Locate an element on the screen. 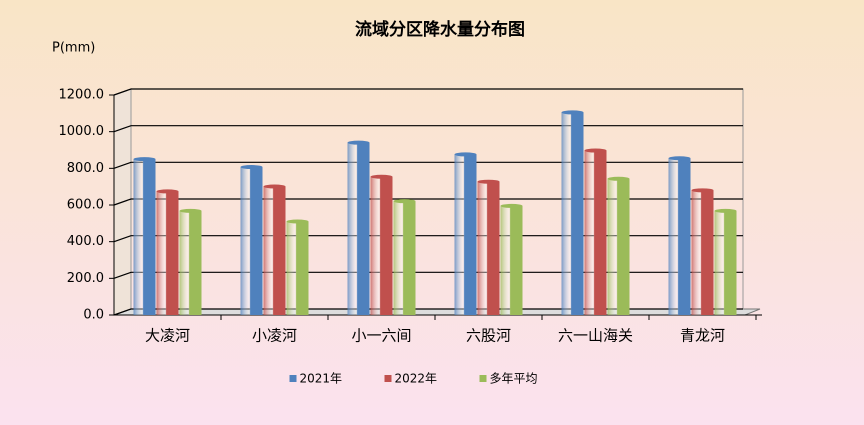 The height and width of the screenshot is (425, 864). y-tick-label: 1000.0 is located at coordinates (82, 131).